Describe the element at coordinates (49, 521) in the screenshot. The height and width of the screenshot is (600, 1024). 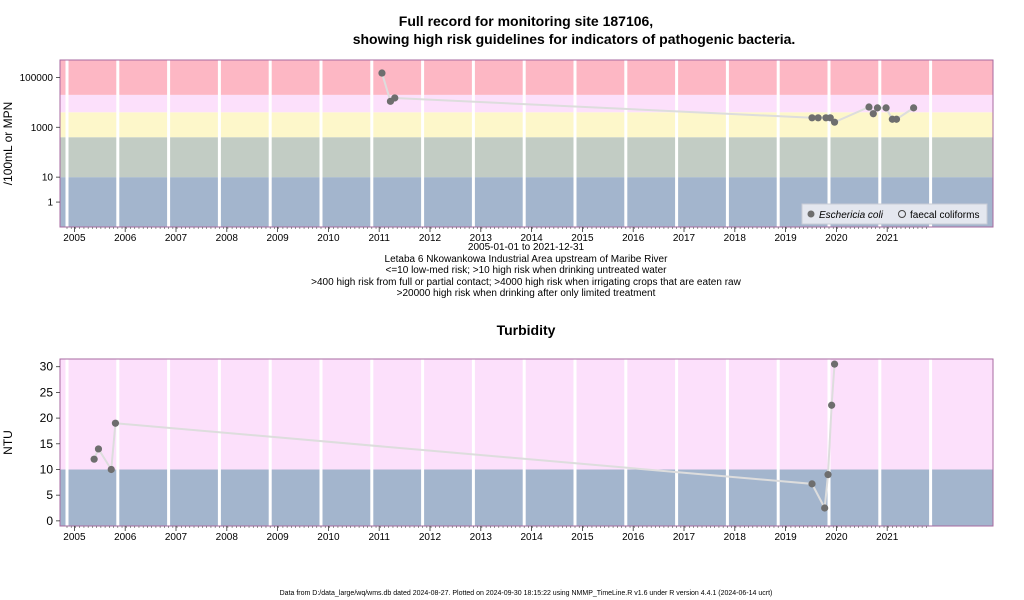
I see `y-tick-label: 0` at that location.